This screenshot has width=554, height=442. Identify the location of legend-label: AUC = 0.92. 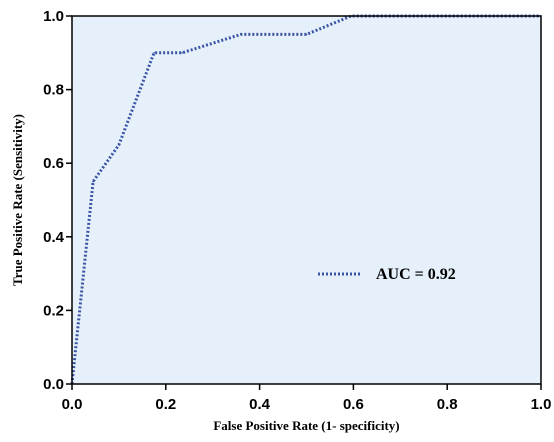
(416, 274).